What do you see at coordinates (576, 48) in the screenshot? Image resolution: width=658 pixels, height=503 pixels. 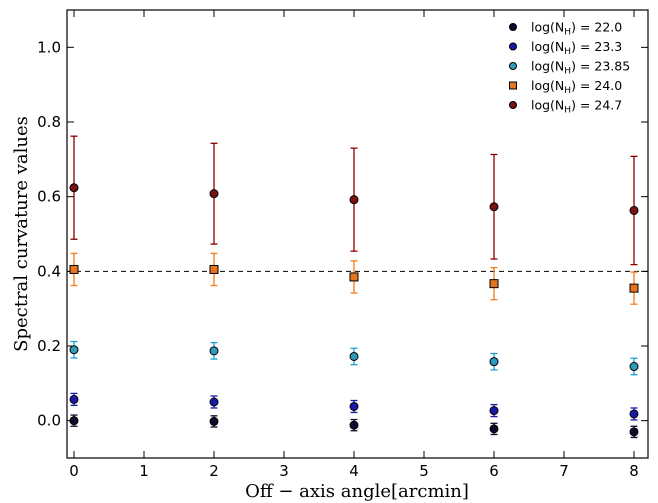 I see `legend-entry-label: log(NH) = 23.3` at bounding box center [576, 48].